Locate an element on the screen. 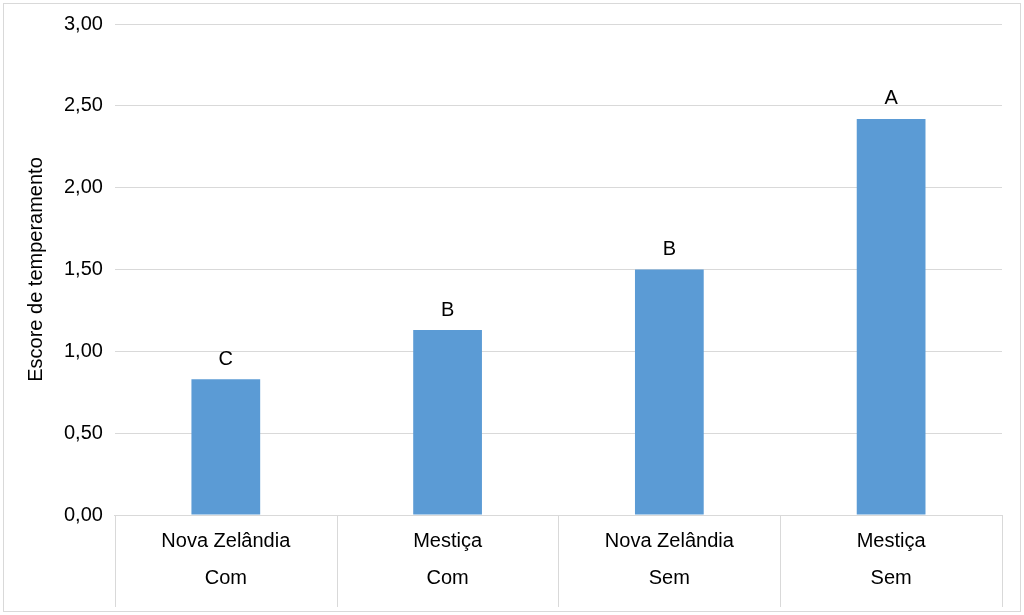 The width and height of the screenshot is (1024, 615). x-tick-label: Mestiça Com is located at coordinates (448, 559).